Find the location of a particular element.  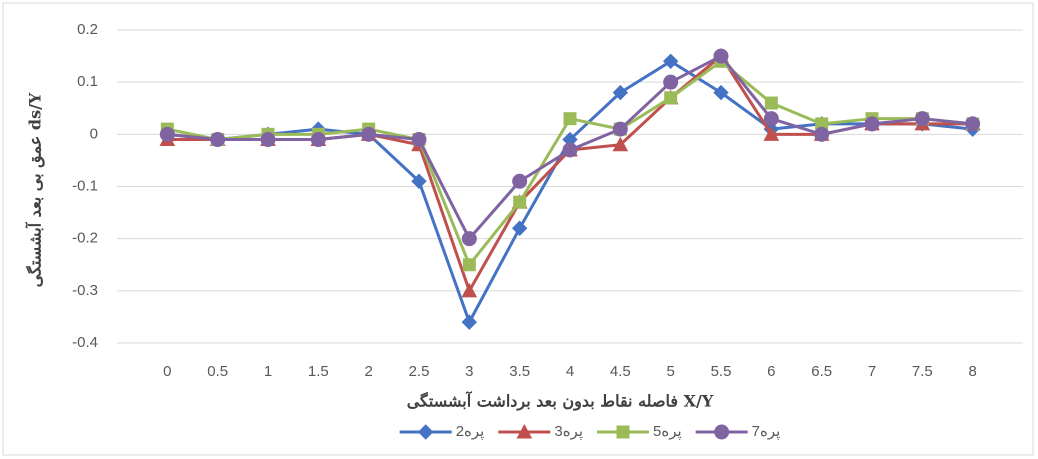

x-tick-label: 0 is located at coordinates (167, 371).